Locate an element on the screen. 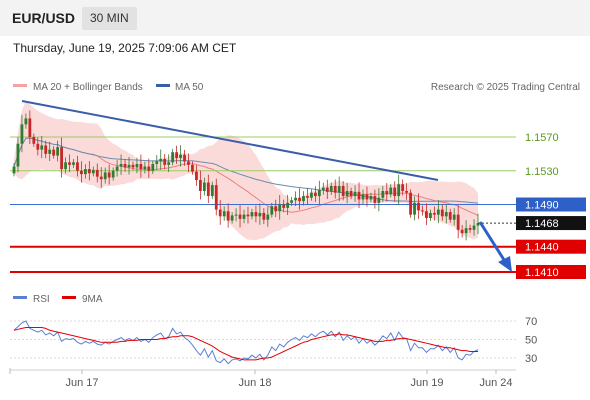 The height and width of the screenshot is (400, 590). resistance-label: 1.1570 is located at coordinates (542, 138).